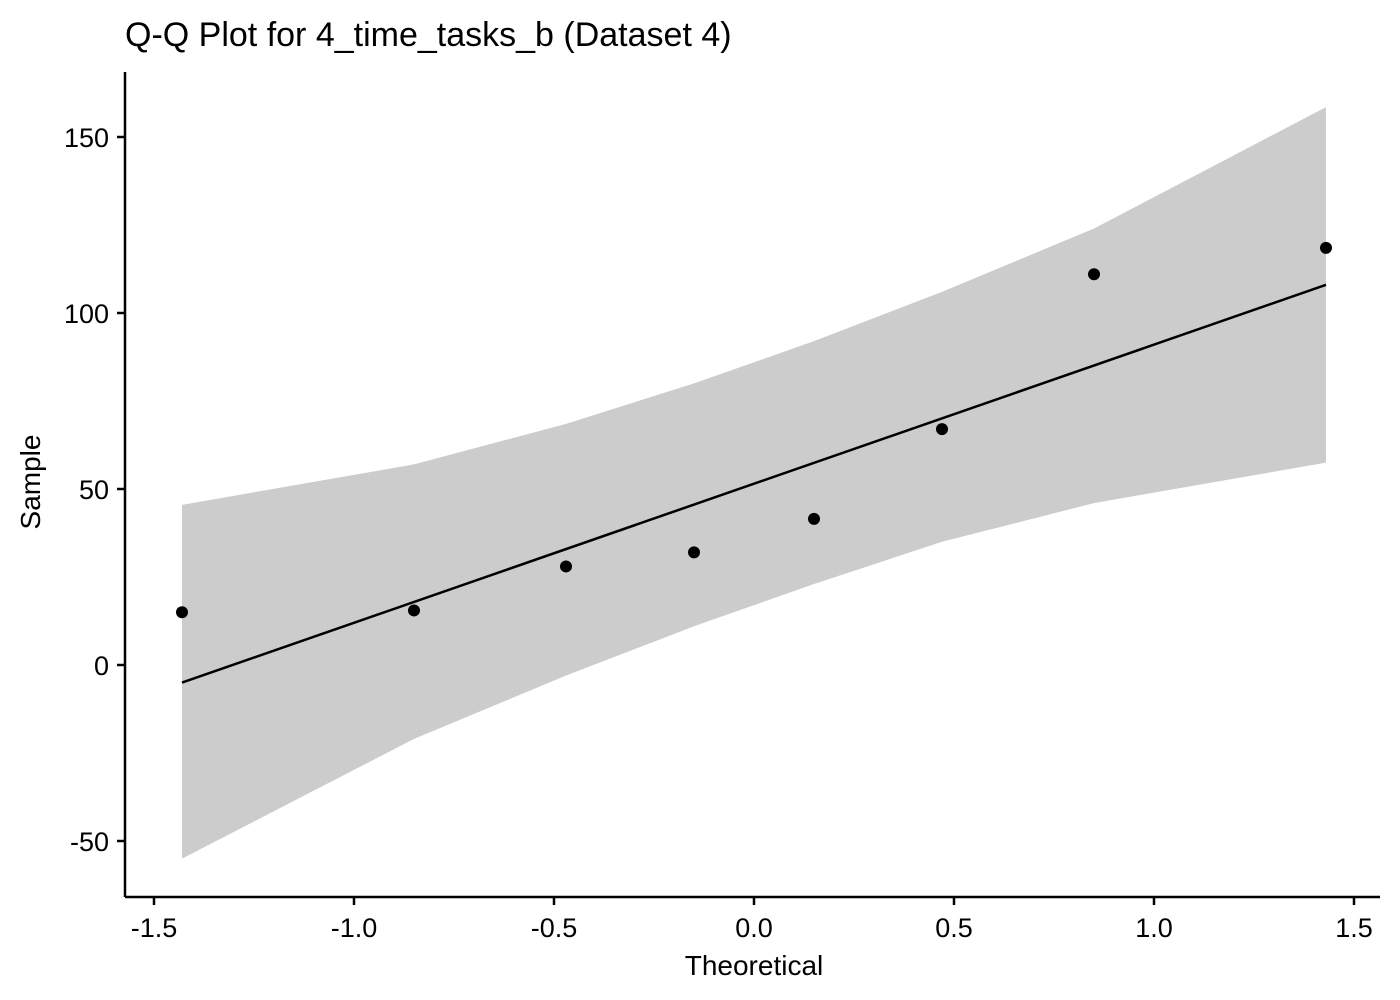 This screenshot has width=1400, height=1000. Describe the element at coordinates (89, 842) in the screenshot. I see `y-tick-label-1: -50` at that location.